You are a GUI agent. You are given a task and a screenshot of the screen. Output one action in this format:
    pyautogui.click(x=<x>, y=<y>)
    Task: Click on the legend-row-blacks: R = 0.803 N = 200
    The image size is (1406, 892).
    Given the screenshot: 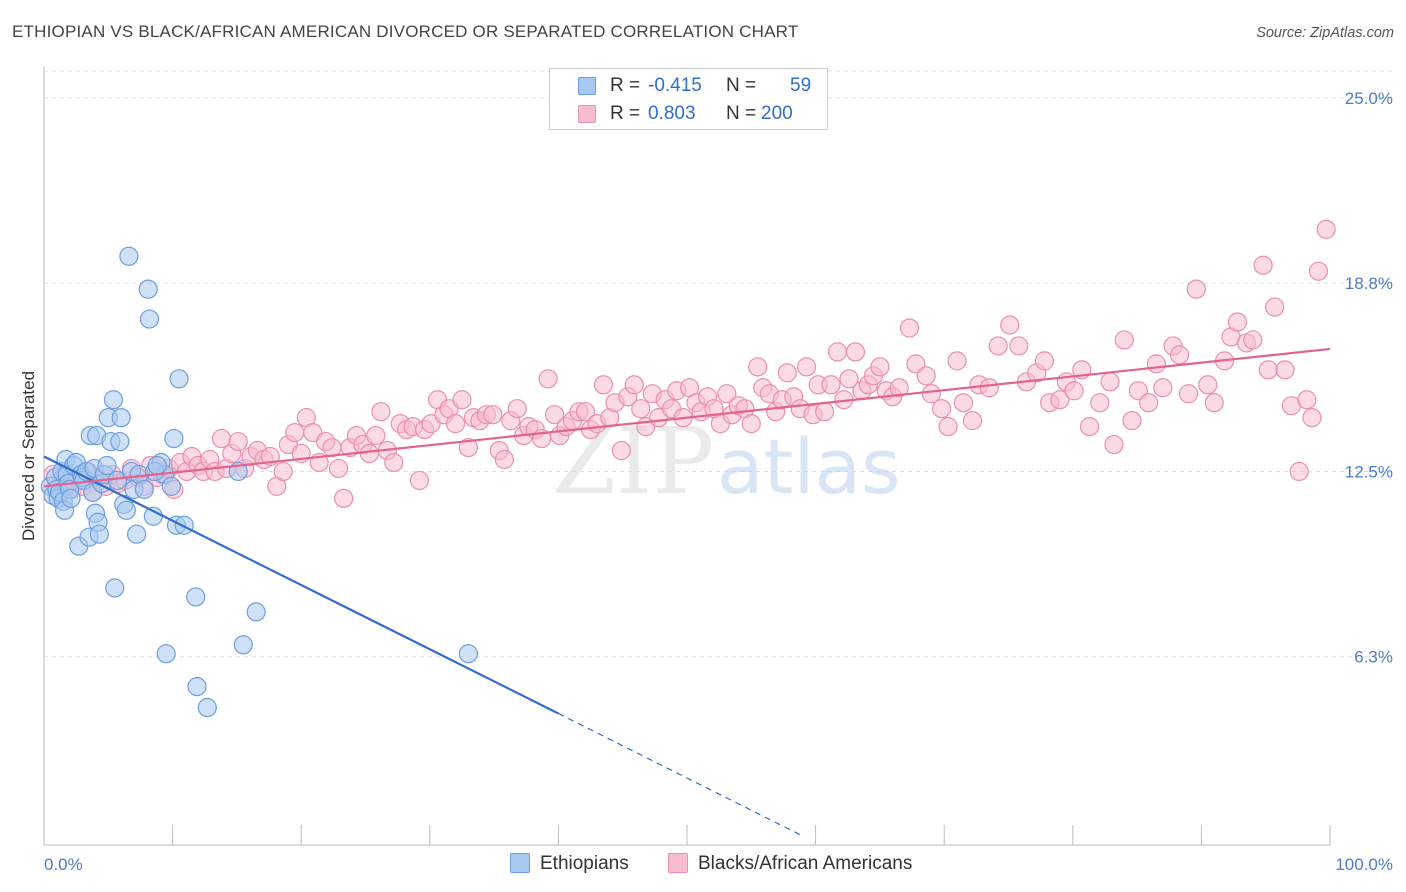 What is the action you would take?
    pyautogui.click(x=688, y=114)
    